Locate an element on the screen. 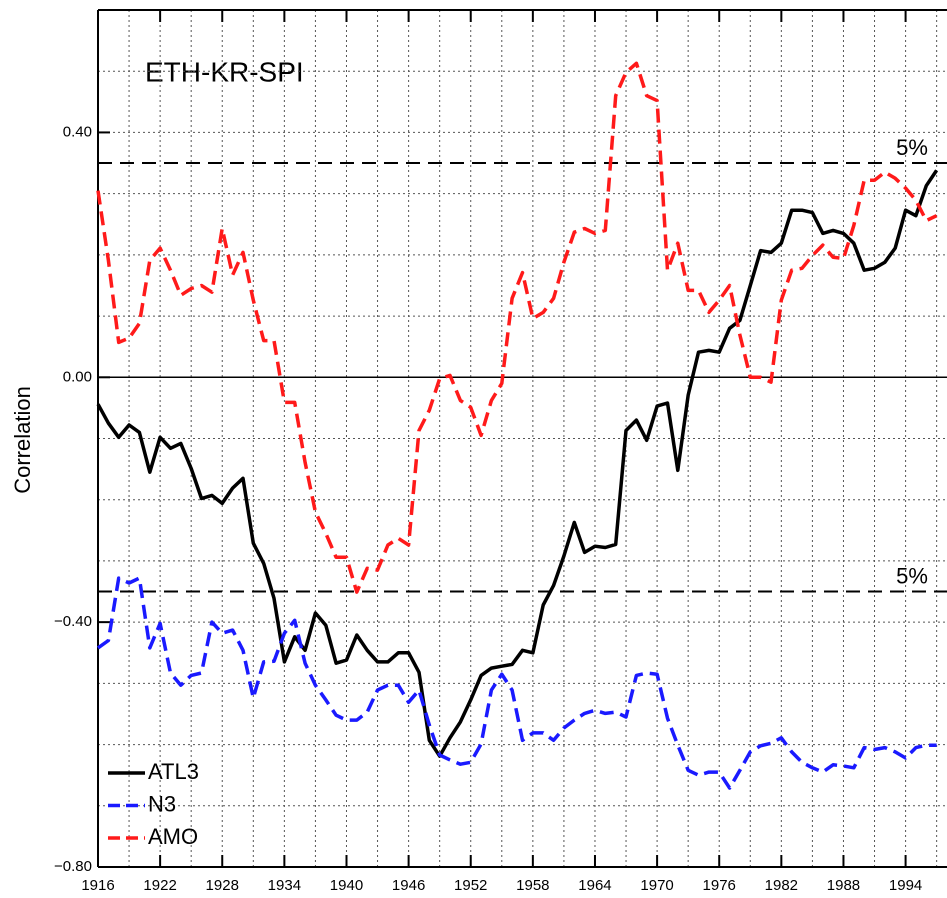 The width and height of the screenshot is (947, 898). x-tick-label: 1970 is located at coordinates (656, 885).